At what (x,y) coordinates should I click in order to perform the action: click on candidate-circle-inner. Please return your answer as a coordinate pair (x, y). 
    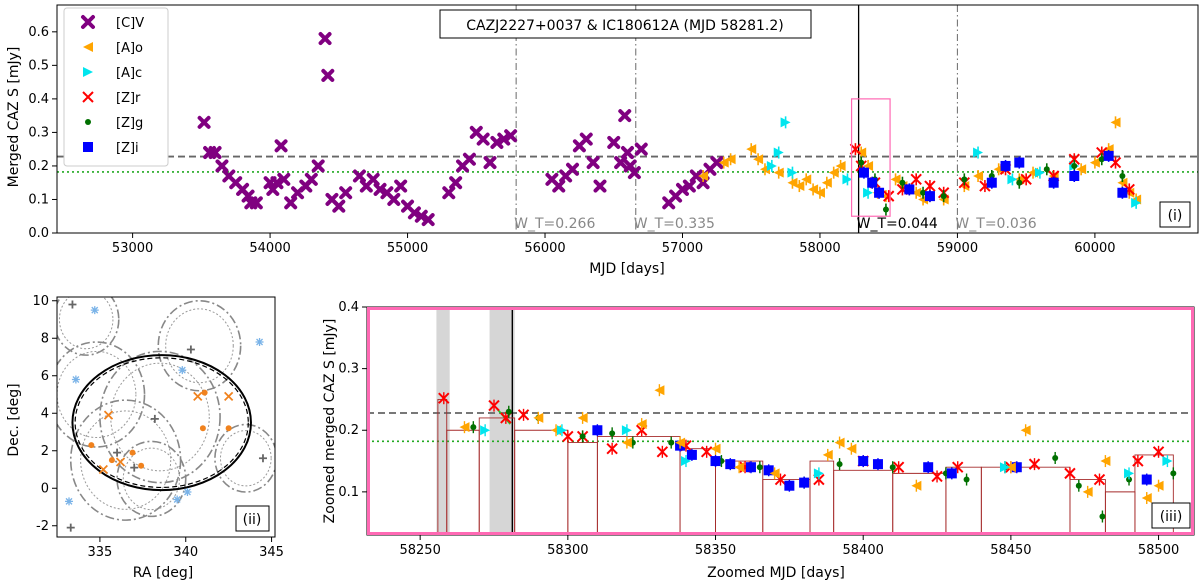
    Looking at the image, I should click on (151, 479).